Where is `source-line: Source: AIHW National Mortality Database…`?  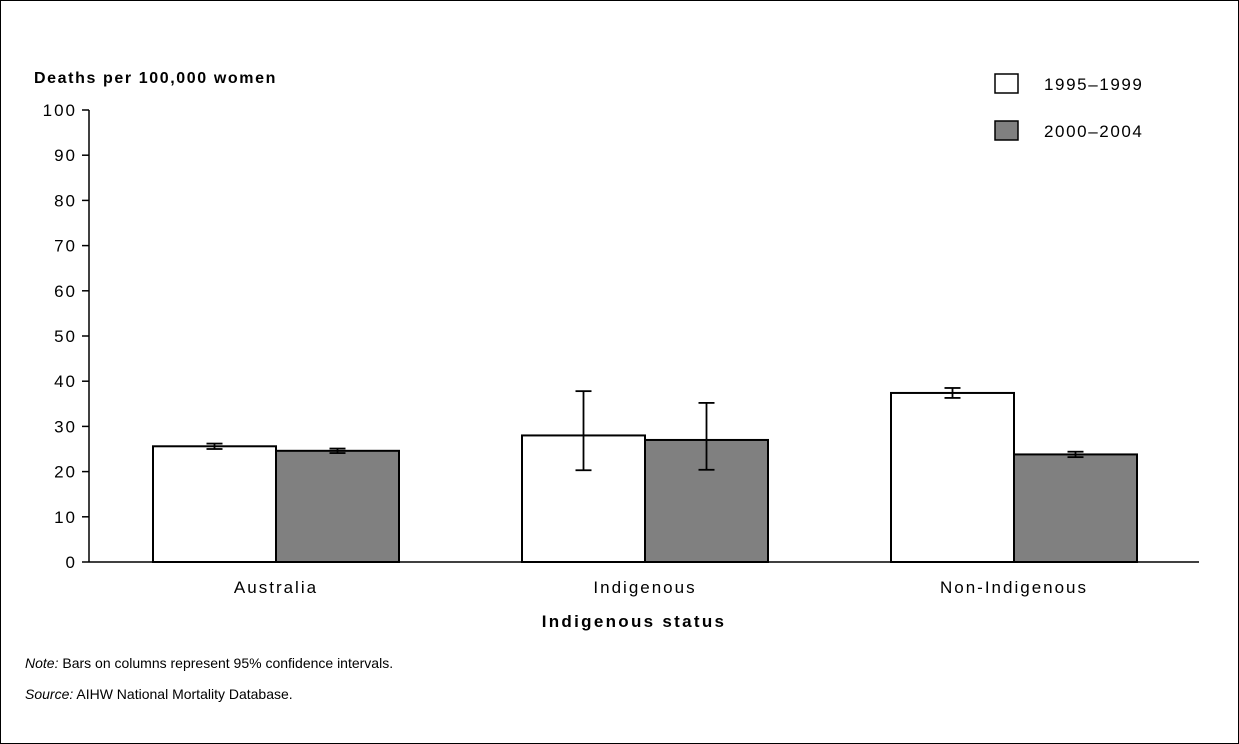 source-line: Source: AIHW National Mortality Database… is located at coordinates (159, 694).